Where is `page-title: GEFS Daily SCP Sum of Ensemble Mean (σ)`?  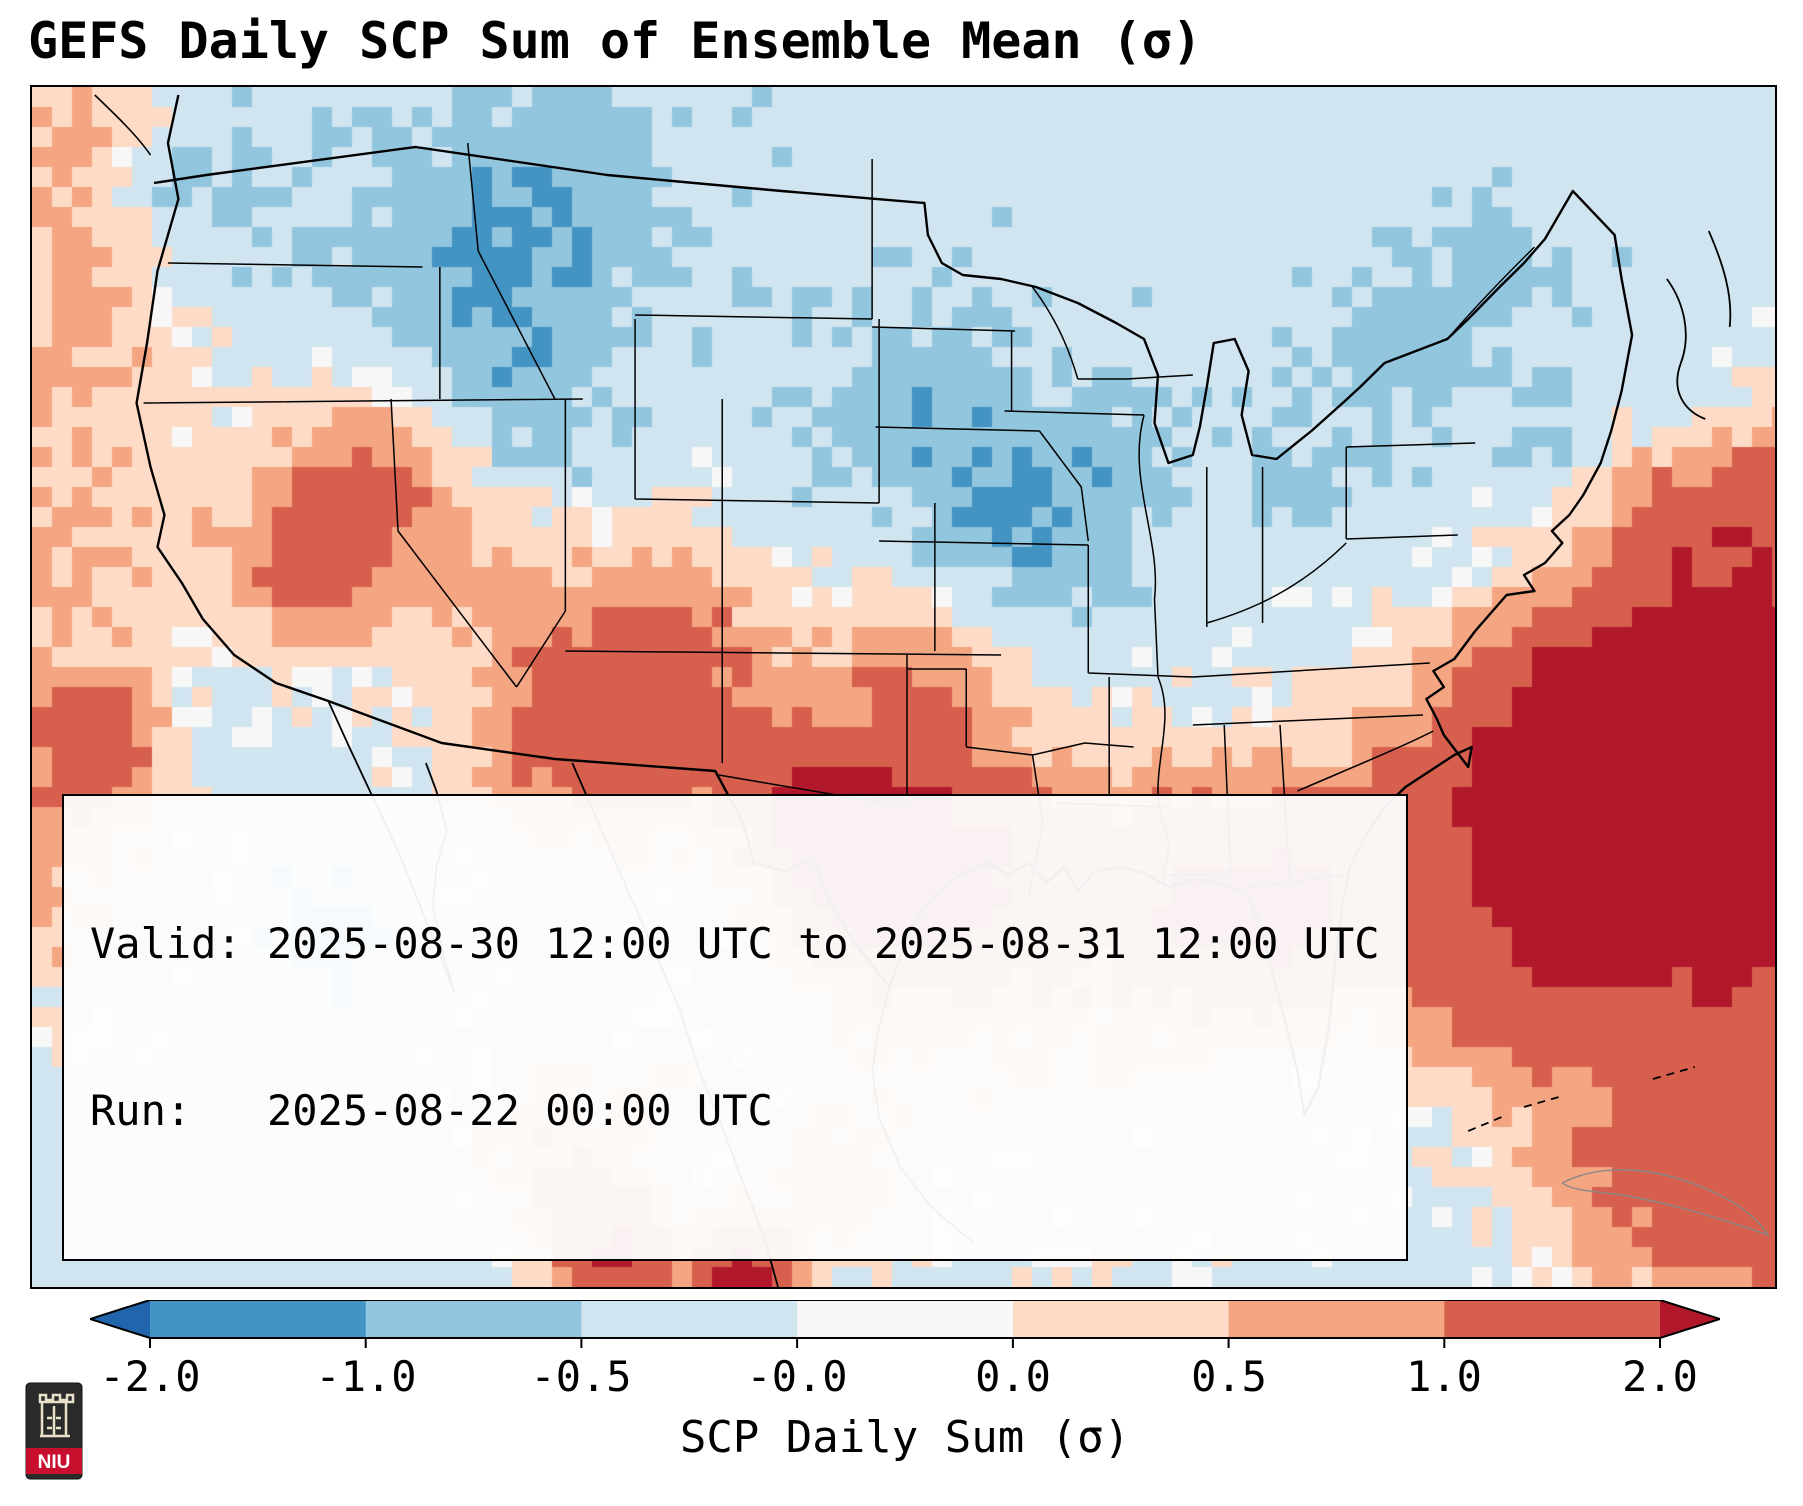 page-title: GEFS Daily SCP Sum of Ensemble Mean (σ) is located at coordinates (615, 41).